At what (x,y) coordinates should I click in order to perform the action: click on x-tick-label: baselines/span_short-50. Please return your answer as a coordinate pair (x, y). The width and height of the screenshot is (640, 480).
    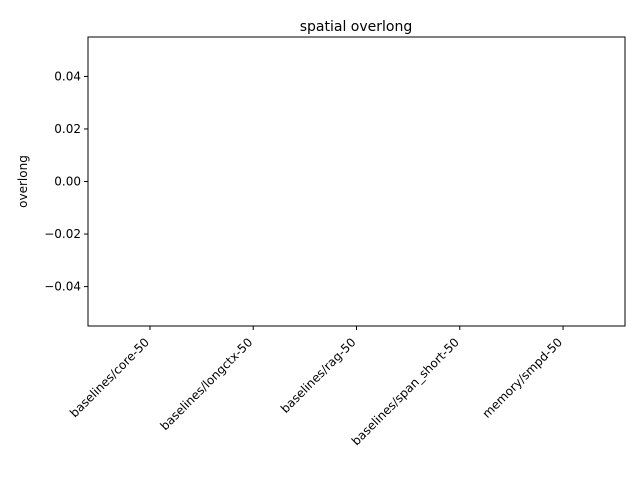
    Looking at the image, I should click on (405, 391).